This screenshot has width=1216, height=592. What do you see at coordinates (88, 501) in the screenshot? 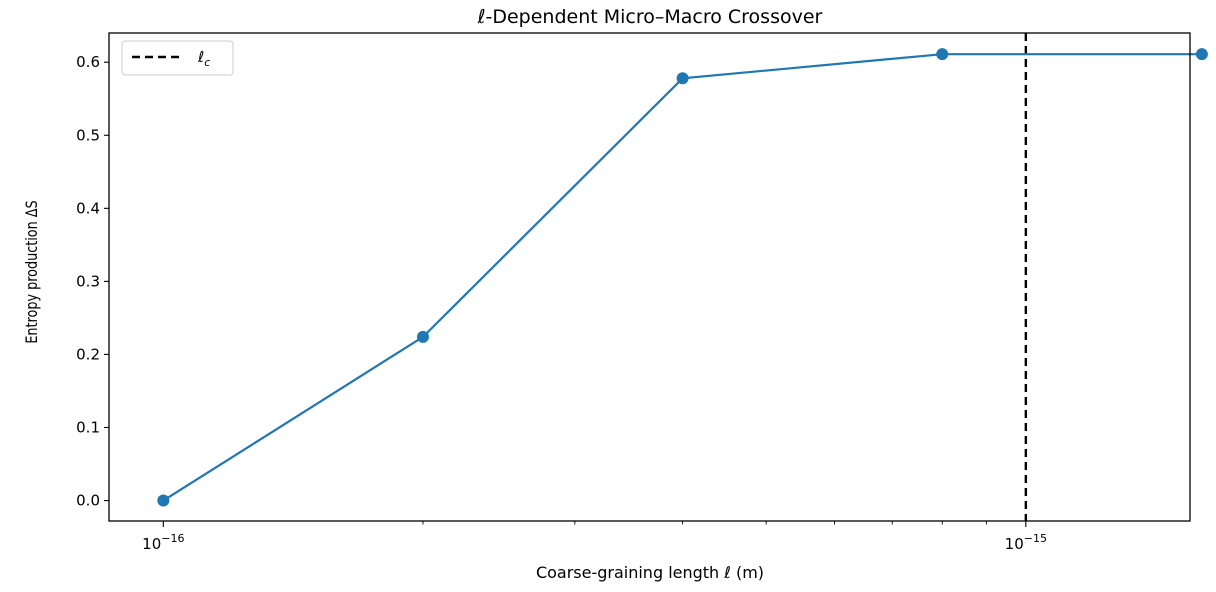
I see `y-tick-label: 0.0` at bounding box center [88, 501].